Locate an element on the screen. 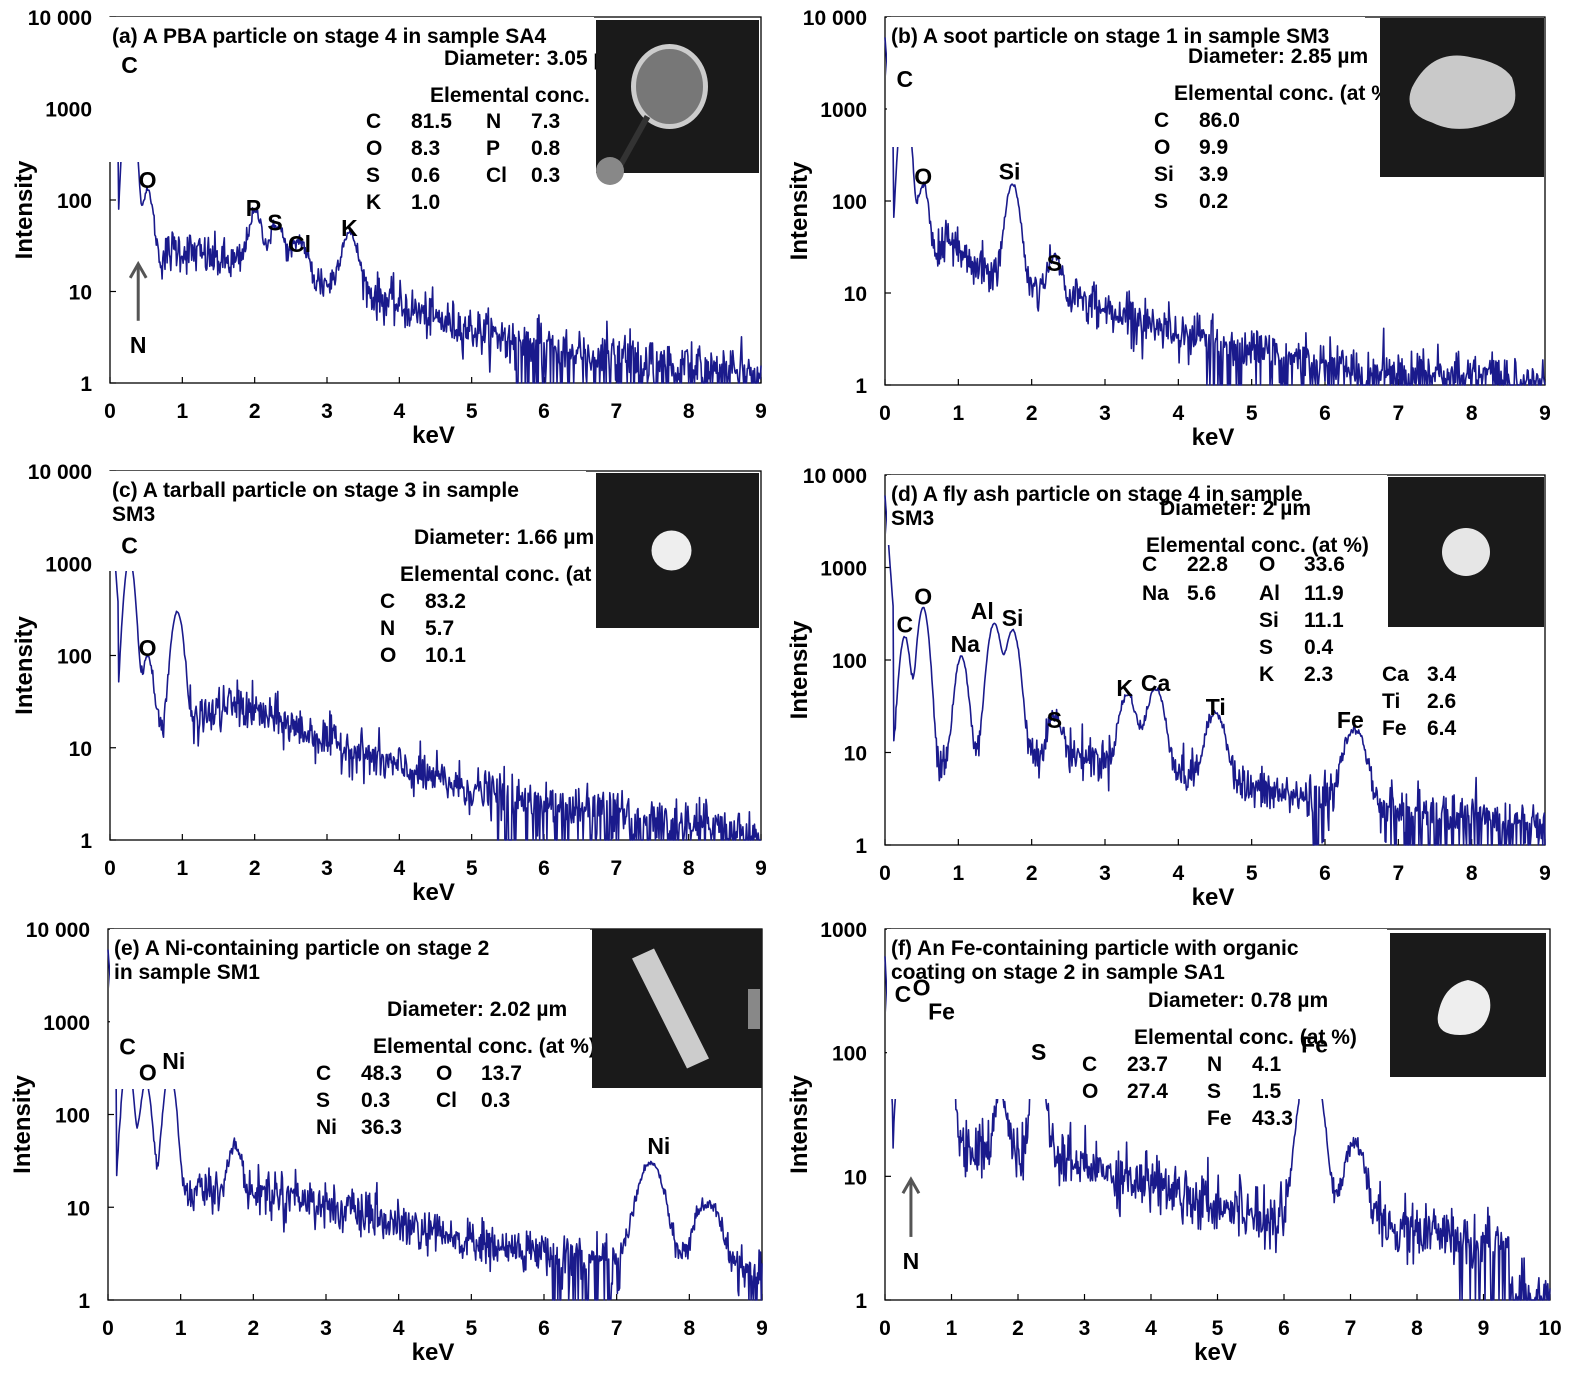 The width and height of the screenshot is (1588, 1387). conc-value: 5.7 is located at coordinates (439, 628).